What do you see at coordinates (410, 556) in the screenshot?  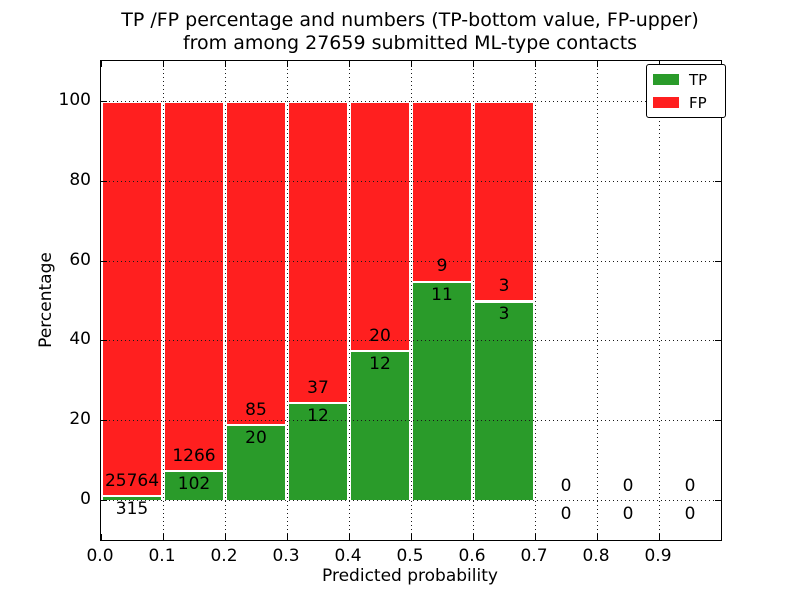 I see `x-tick-label: 0.5` at bounding box center [410, 556].